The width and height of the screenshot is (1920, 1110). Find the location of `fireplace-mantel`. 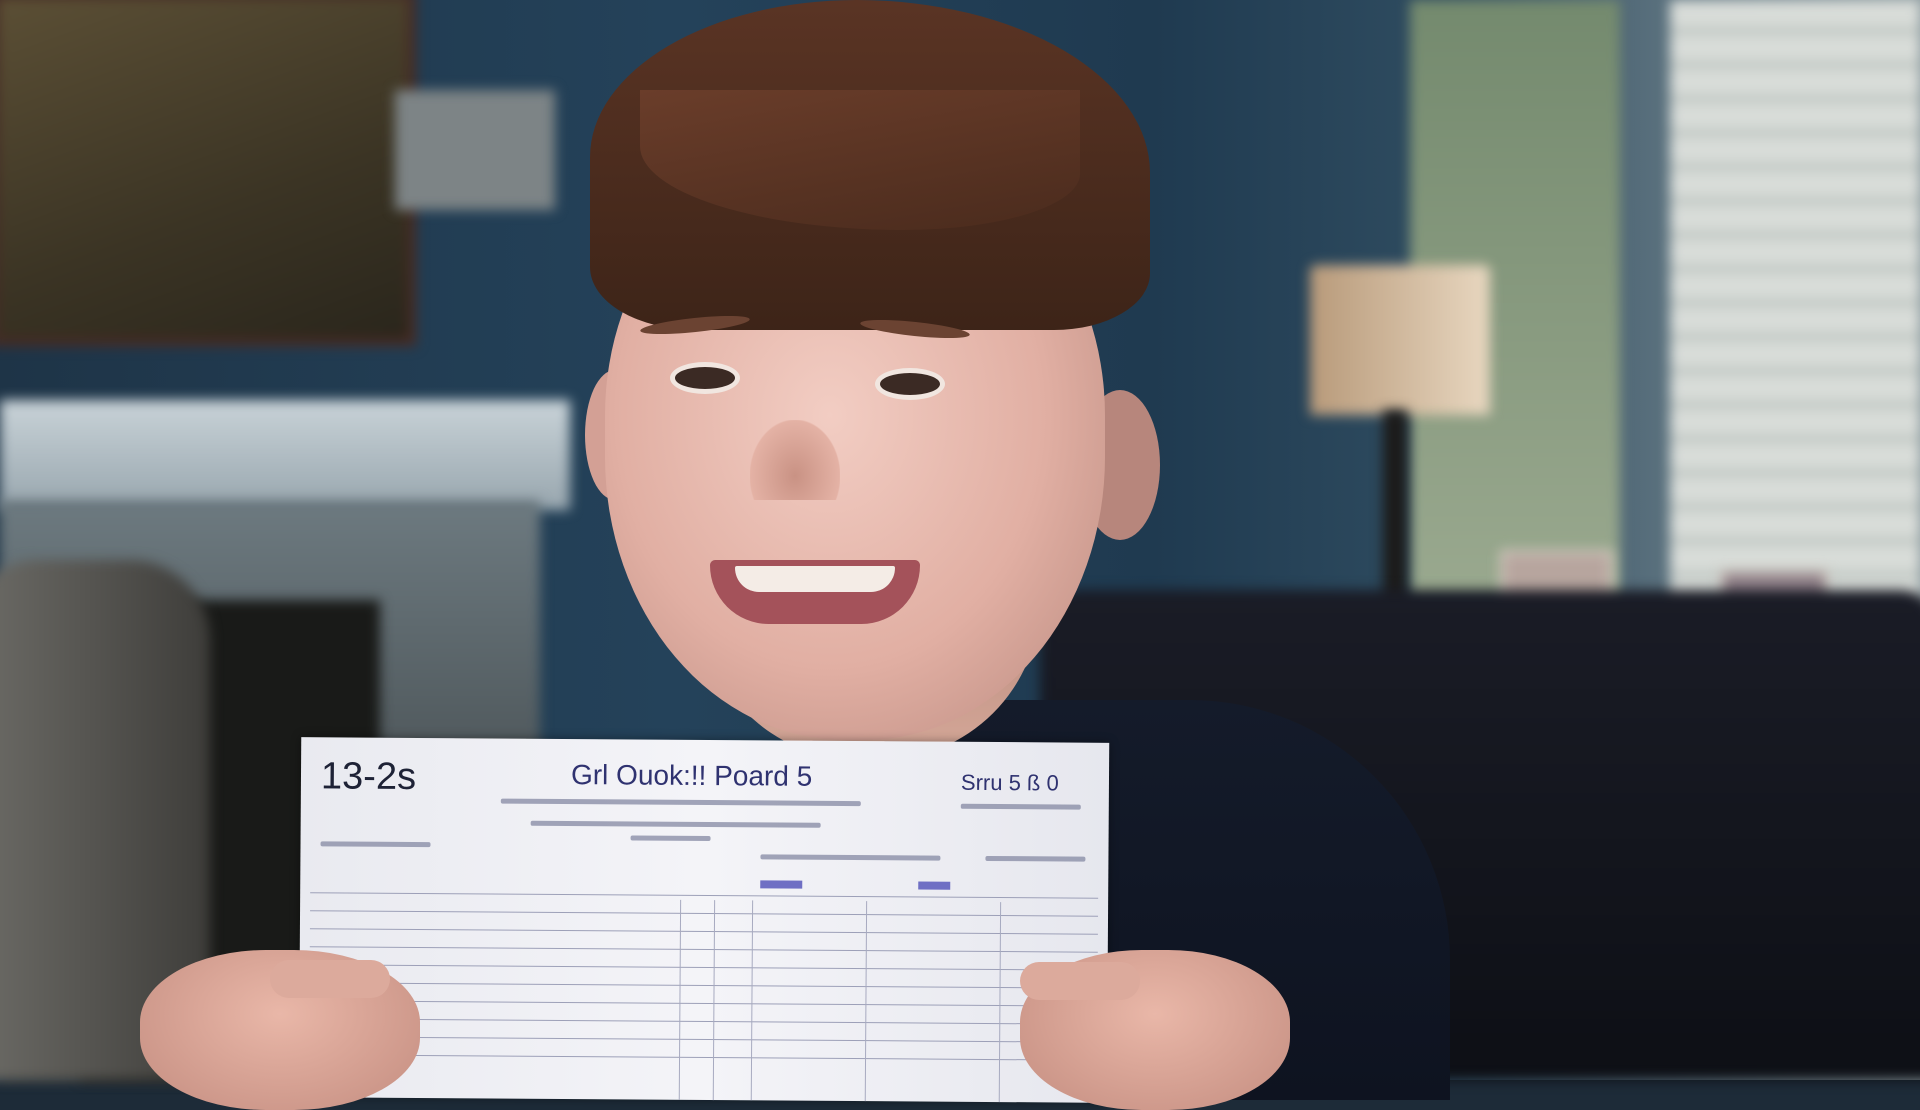

fireplace-mantel is located at coordinates (285, 455).